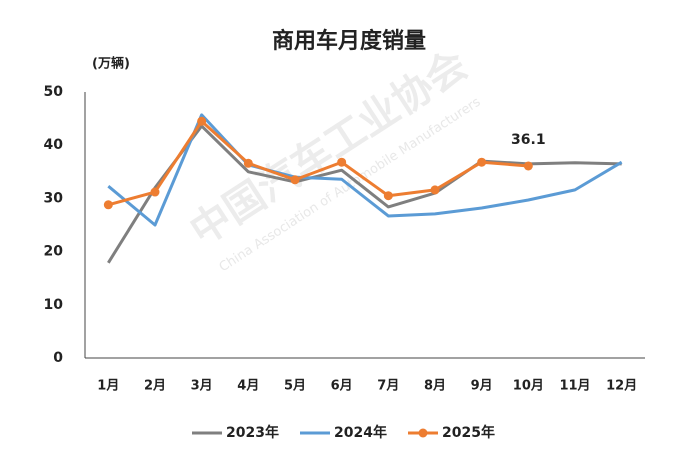 Image resolution: width=699 pixels, height=456 pixels. I want to click on x-tick-label: 8月, so click(435, 386).